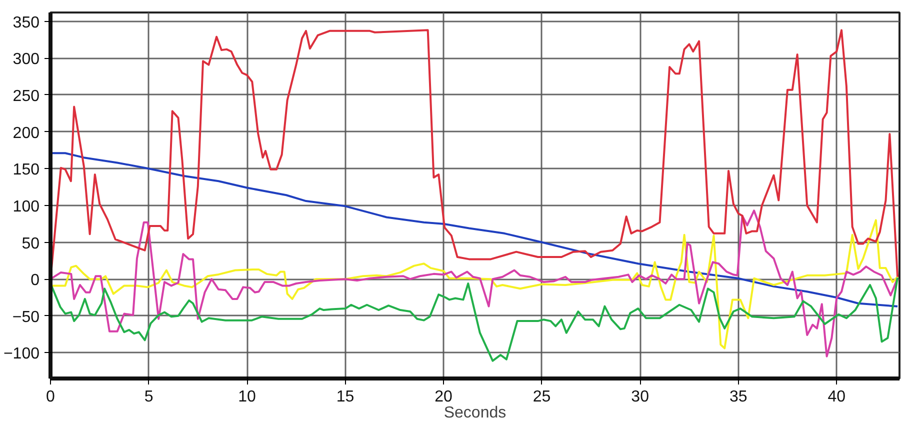 This screenshot has width=910, height=428. What do you see at coordinates (149, 397) in the screenshot?
I see `x-tick-label: 5` at bounding box center [149, 397].